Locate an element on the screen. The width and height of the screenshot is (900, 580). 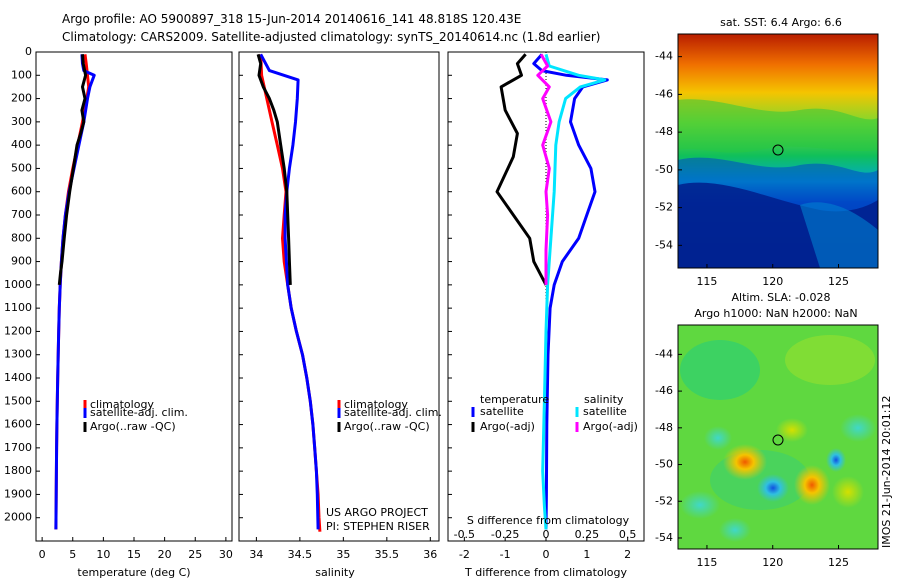
salinity-x-label: salinity is located at coordinates (335, 572).